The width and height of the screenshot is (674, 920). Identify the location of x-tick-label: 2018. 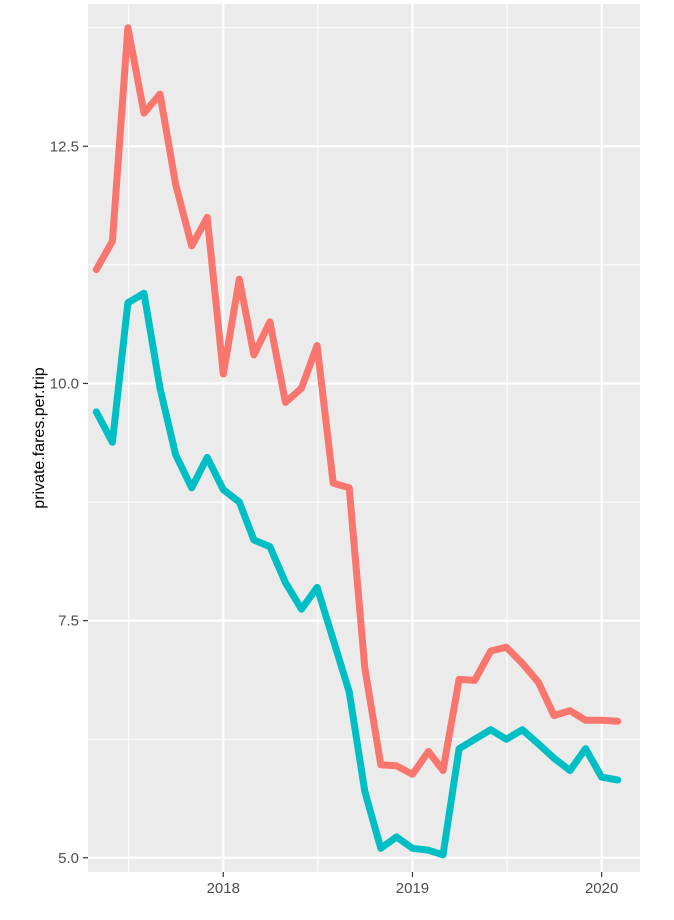
(223, 888).